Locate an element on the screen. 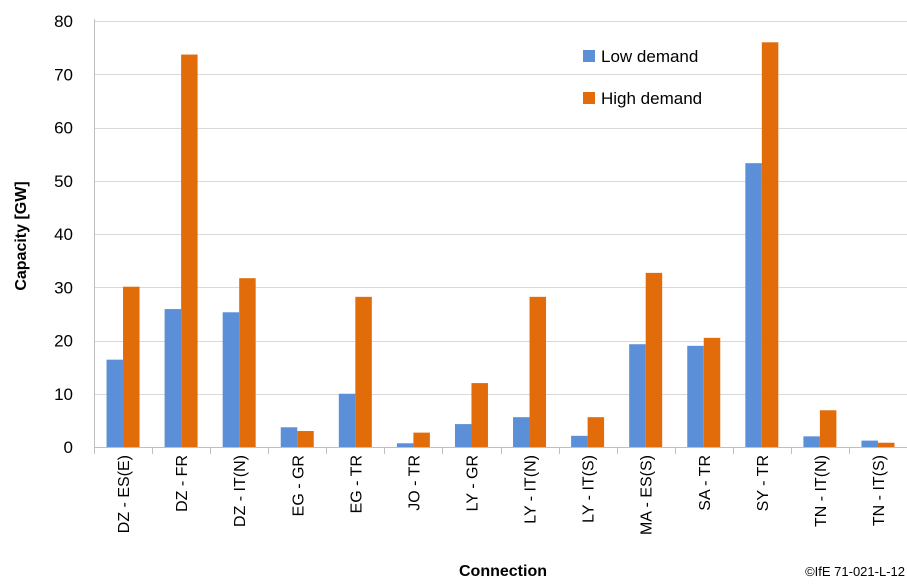 This screenshot has width=907, height=585. y-tick-label: 70 is located at coordinates (63, 74).